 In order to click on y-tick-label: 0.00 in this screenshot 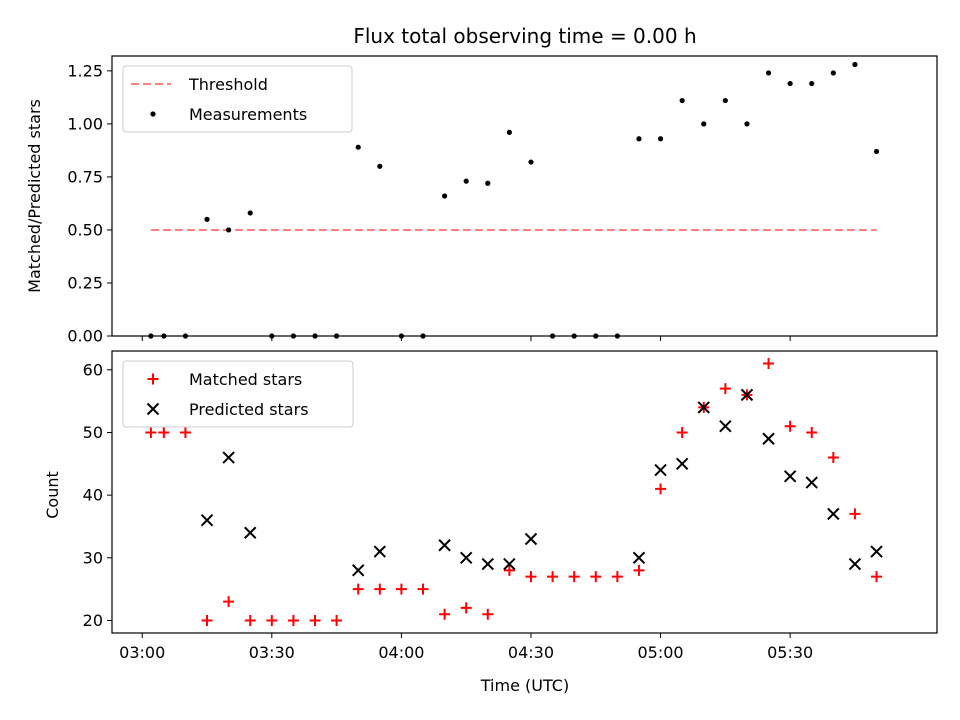, I will do `click(85, 336)`.